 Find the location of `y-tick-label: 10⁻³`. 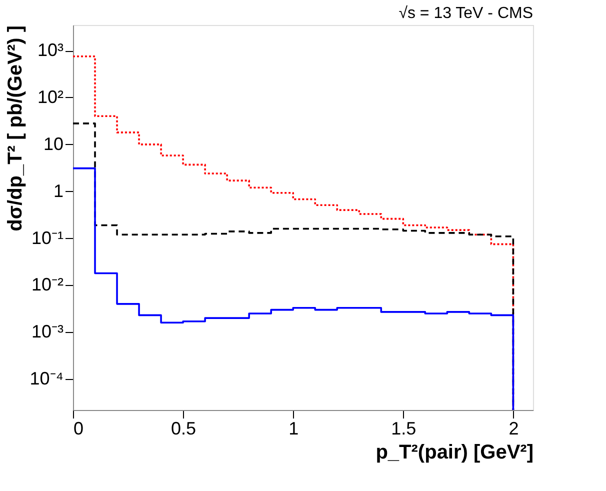

y-tick-label: 10⁻³ is located at coordinates (47, 332).